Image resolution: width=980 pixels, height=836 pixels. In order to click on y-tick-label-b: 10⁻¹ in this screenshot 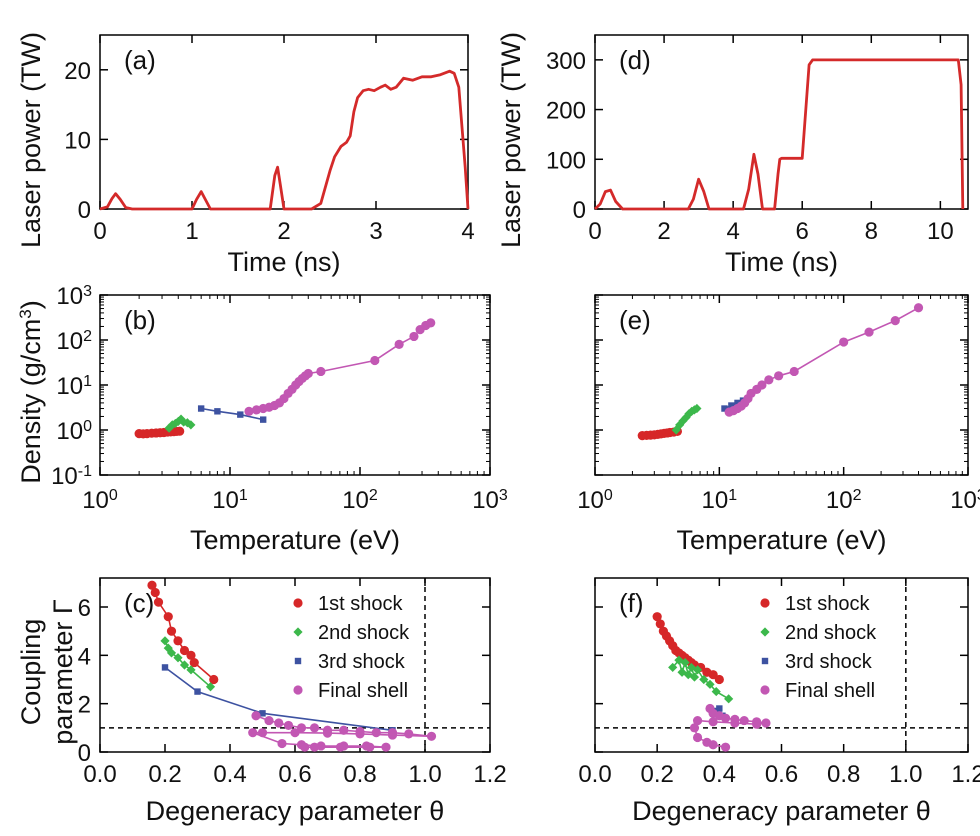, I will do `click(71, 477)`.